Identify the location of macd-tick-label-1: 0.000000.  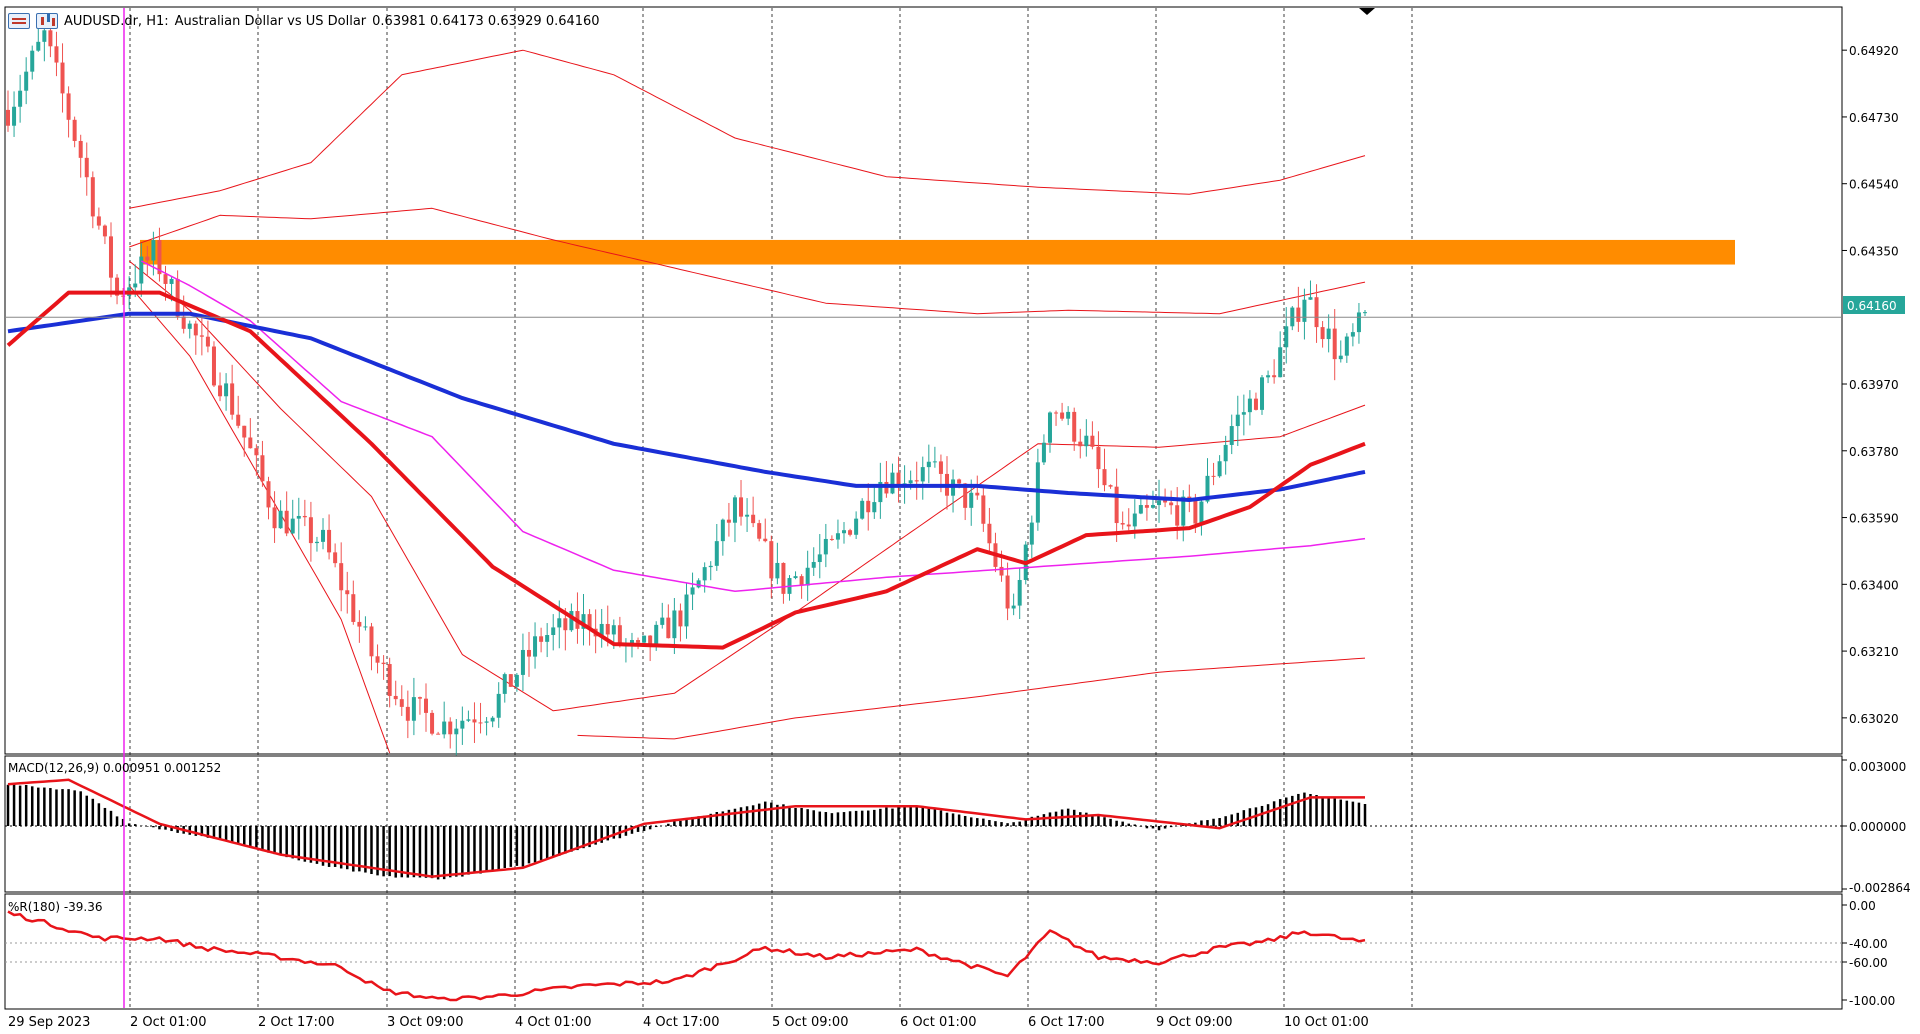
(1877, 827).